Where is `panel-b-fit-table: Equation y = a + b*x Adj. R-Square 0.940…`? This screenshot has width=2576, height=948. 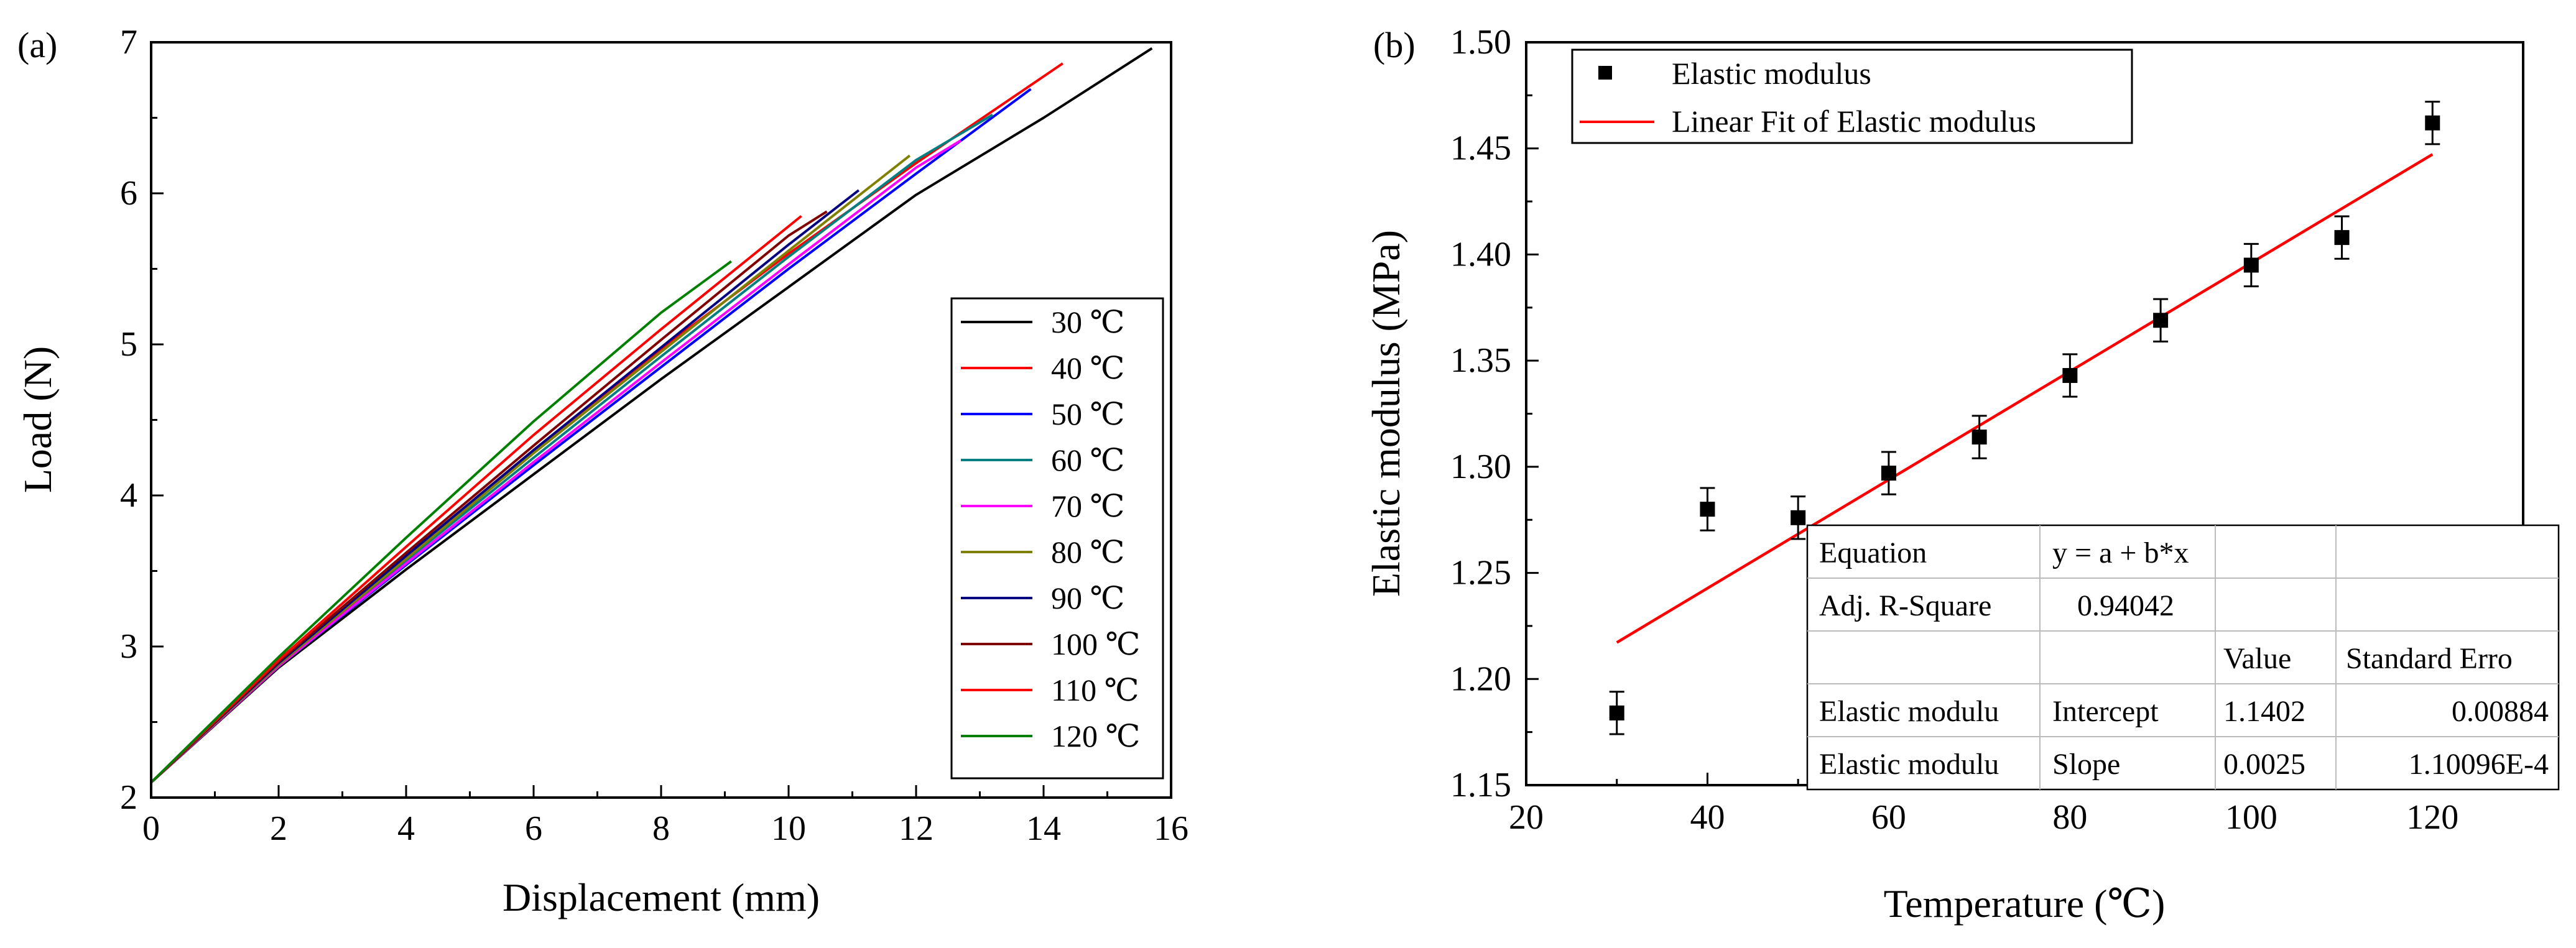
panel-b-fit-table: Equation y = a + b*x Adj. R-Square 0.940… is located at coordinates (2183, 657).